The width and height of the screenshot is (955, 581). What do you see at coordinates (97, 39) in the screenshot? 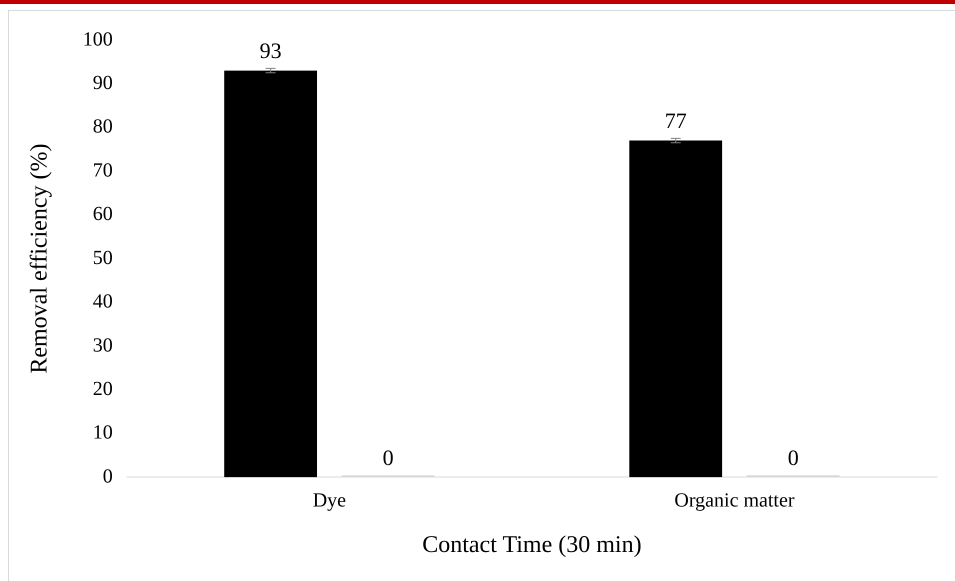
I see `y-tick-label: 100` at bounding box center [97, 39].